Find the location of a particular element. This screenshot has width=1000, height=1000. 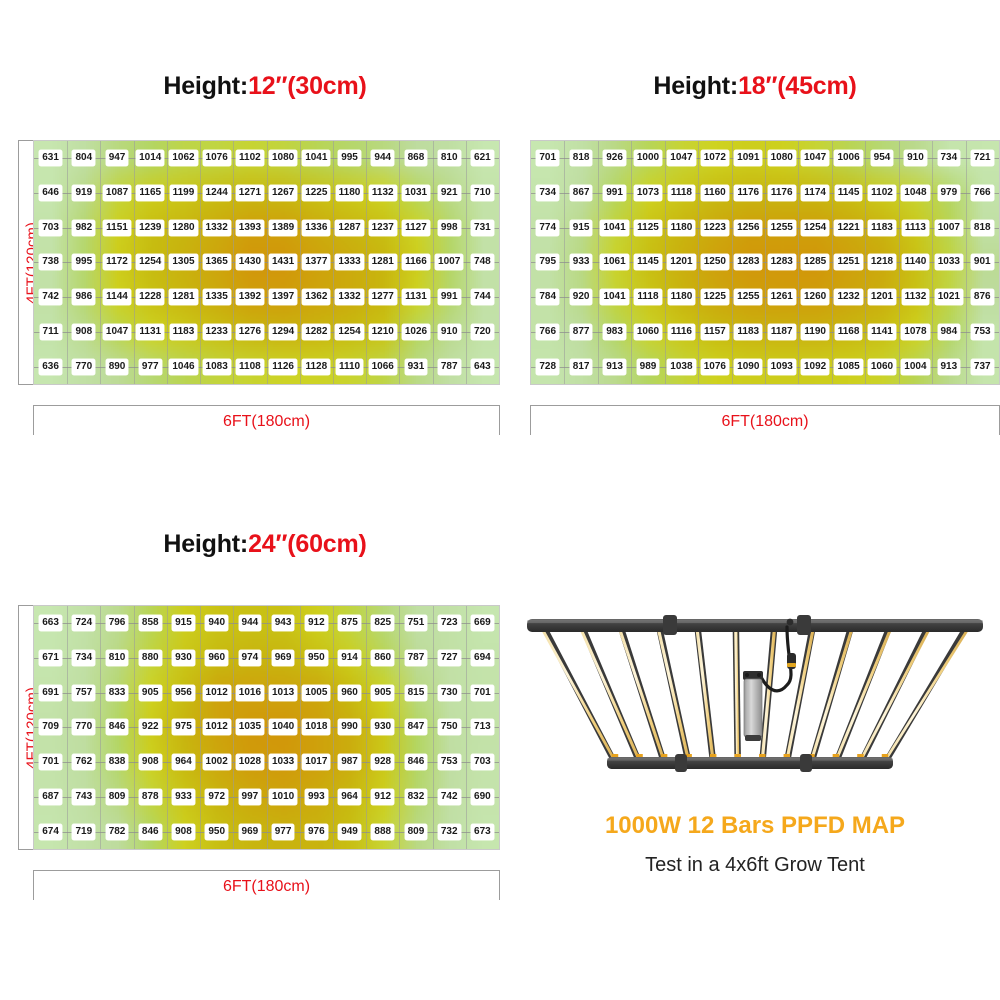

panel-title-label: Height: is located at coordinates (696, 86).